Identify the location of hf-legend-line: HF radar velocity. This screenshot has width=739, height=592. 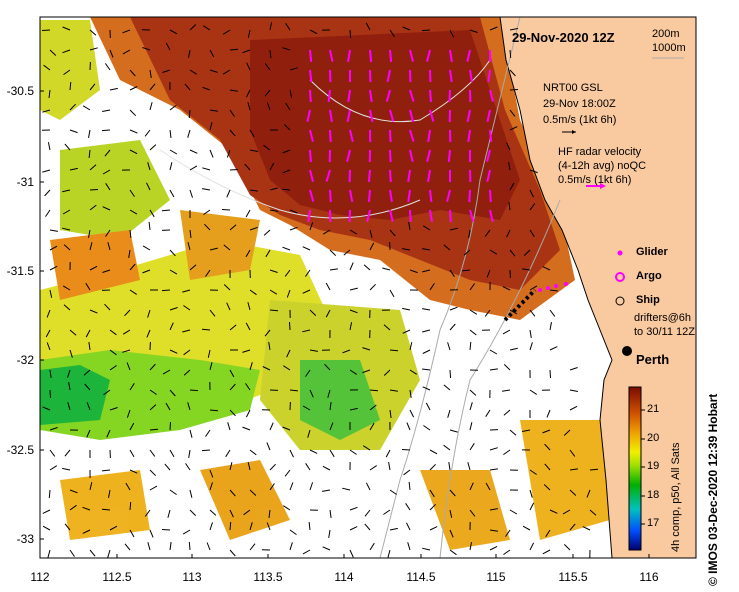
(600, 152).